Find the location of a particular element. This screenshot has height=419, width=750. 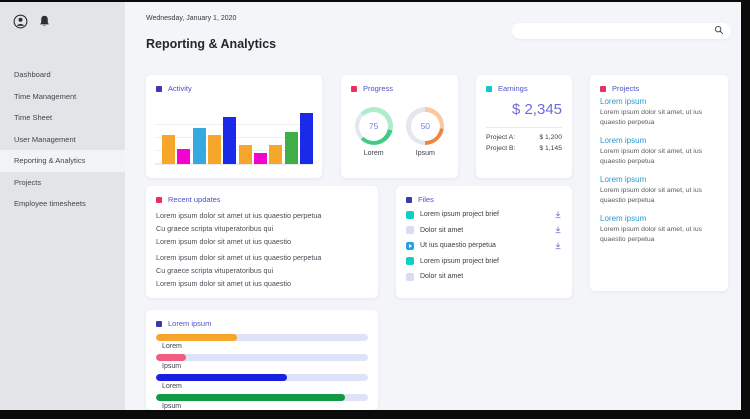

earnings-divider is located at coordinates (524, 127).